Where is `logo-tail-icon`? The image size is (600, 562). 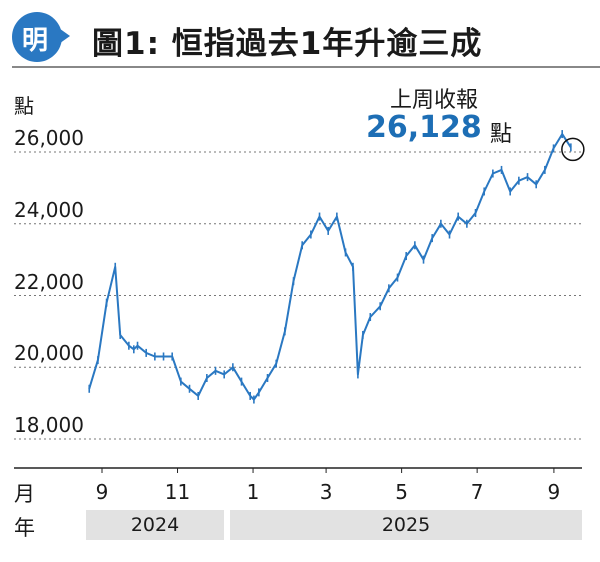 logo-tail-icon is located at coordinates (63, 36).